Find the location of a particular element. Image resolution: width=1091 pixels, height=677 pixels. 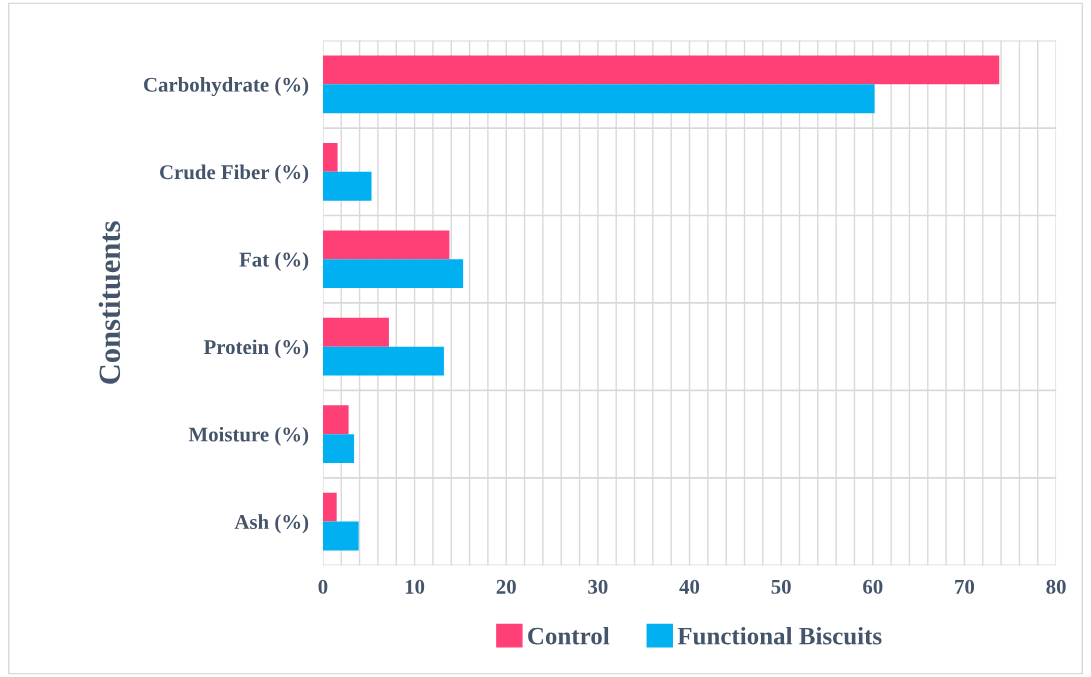

y-tick-label: Carbohydrate (%) is located at coordinates (226, 87).